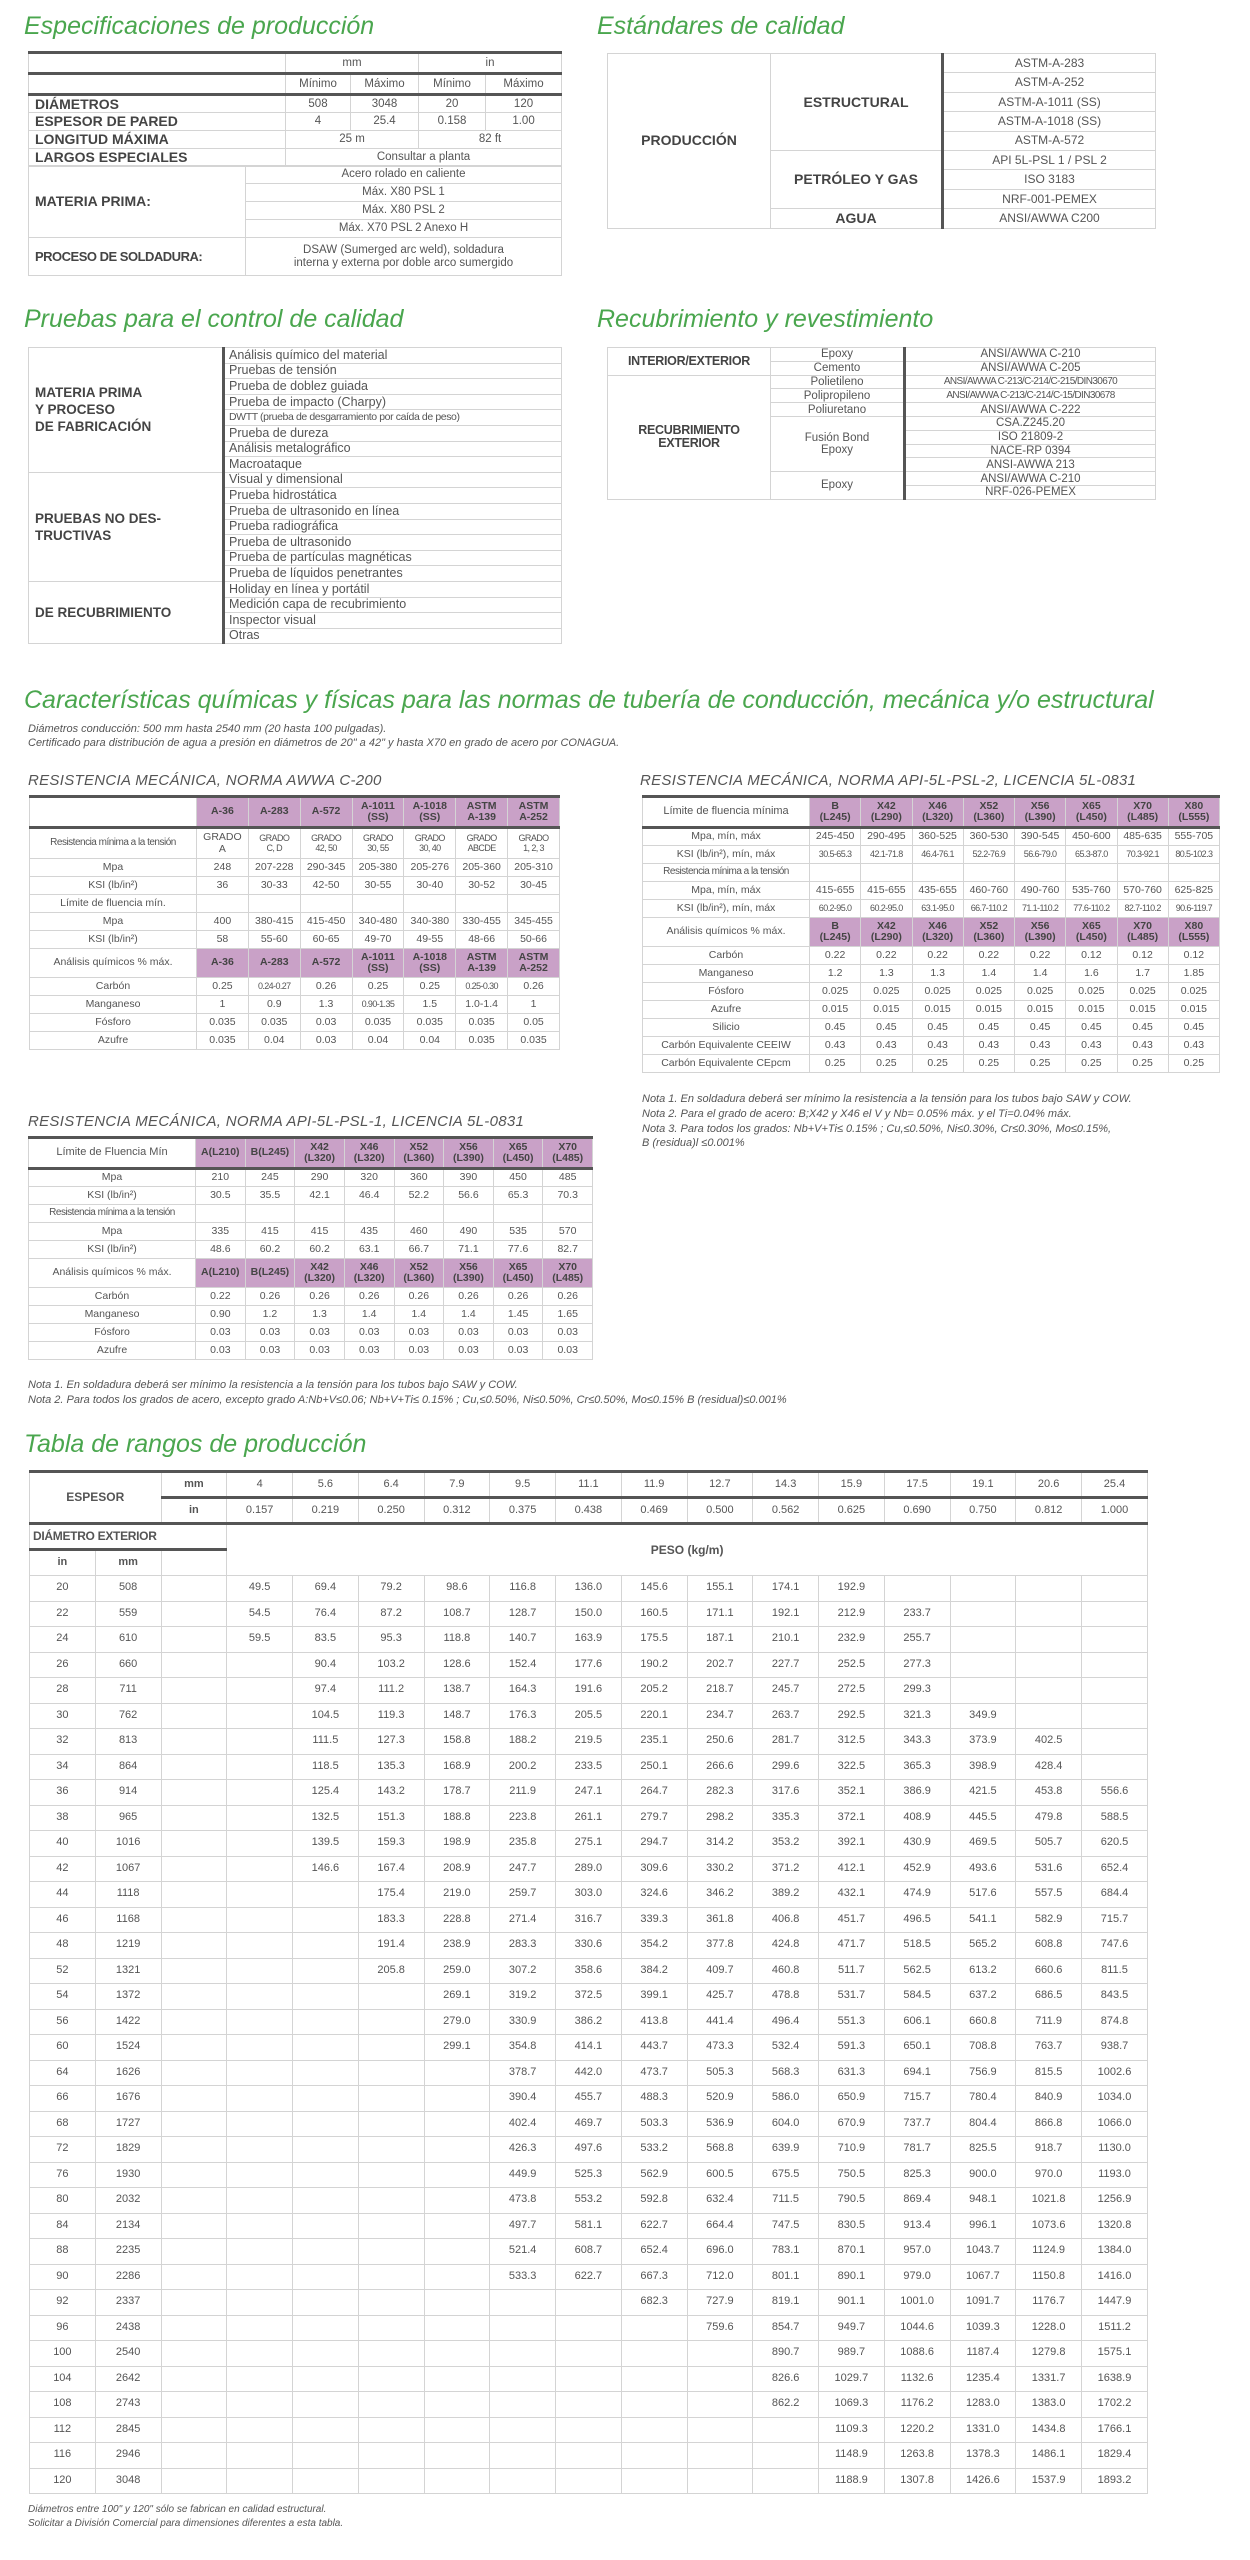 This screenshot has width=1250, height=2560. I want to click on grid-cell: 245-450, so click(835, 836).